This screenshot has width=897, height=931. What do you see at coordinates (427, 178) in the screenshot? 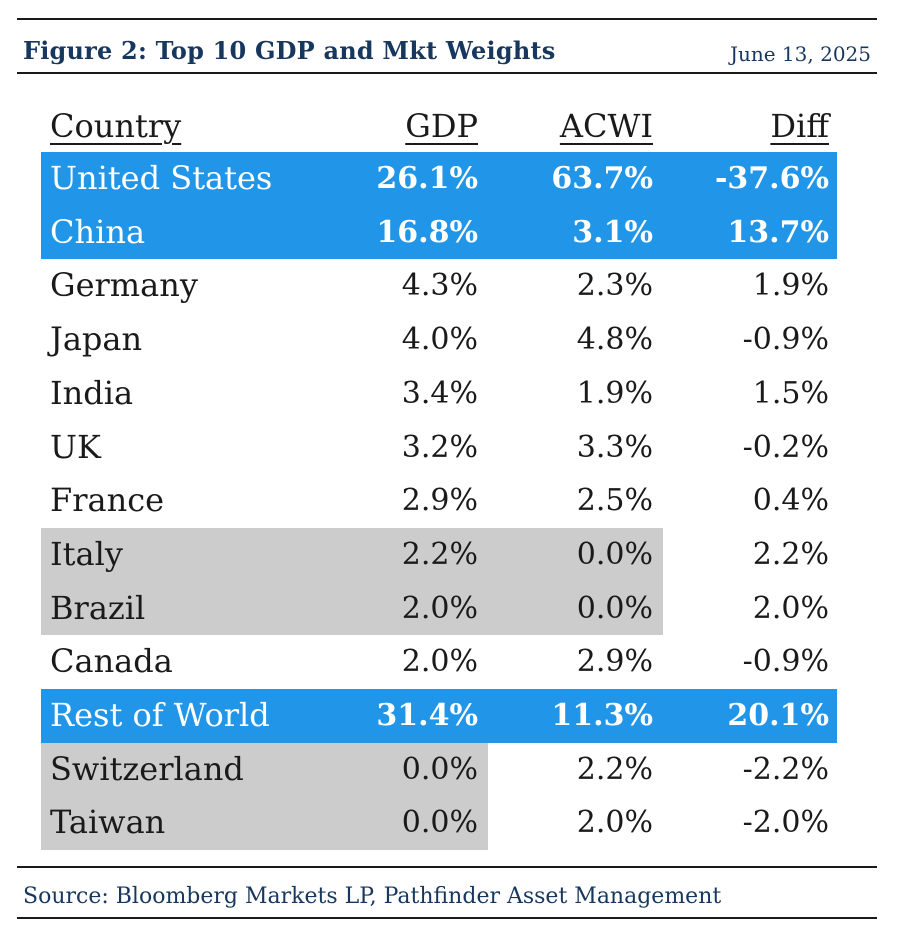
I see `gdp-cell: 26.1%` at bounding box center [427, 178].